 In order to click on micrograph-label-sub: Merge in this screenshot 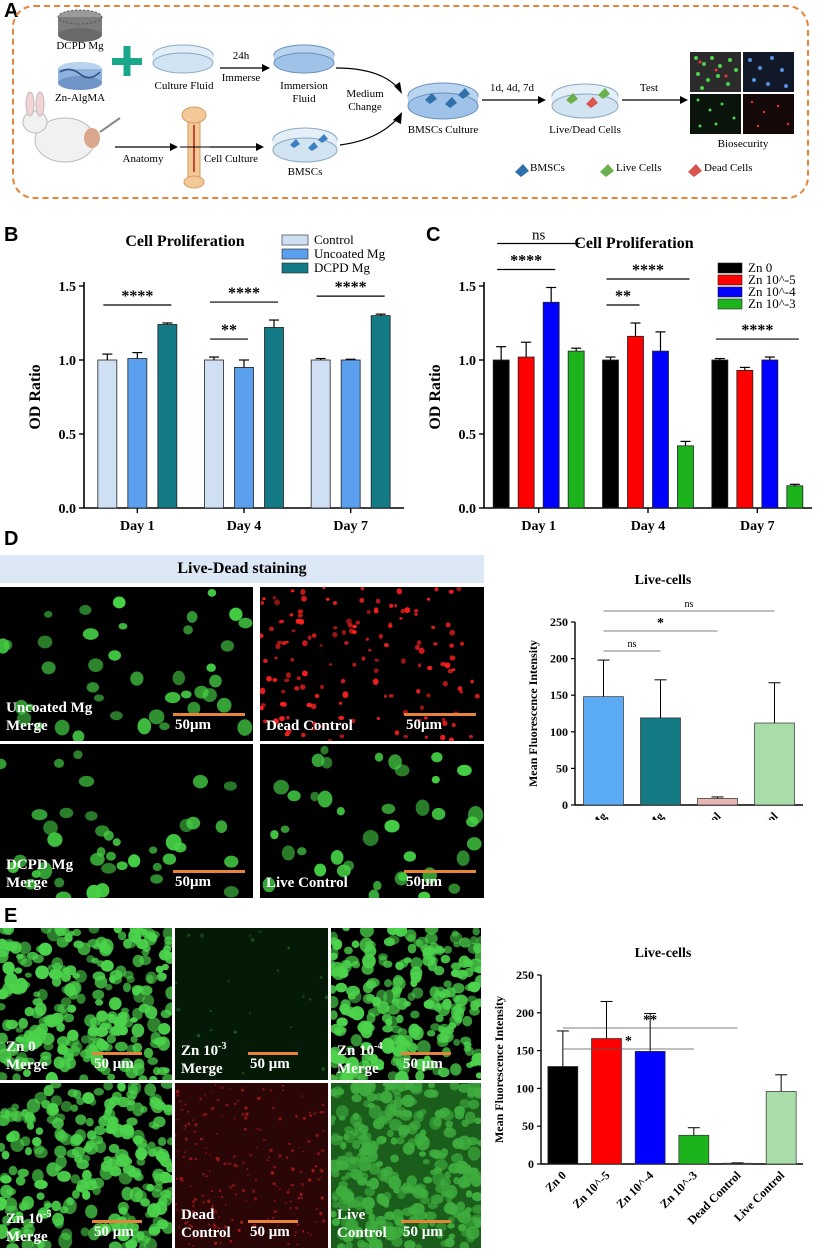, I will do `click(27, 1237)`.